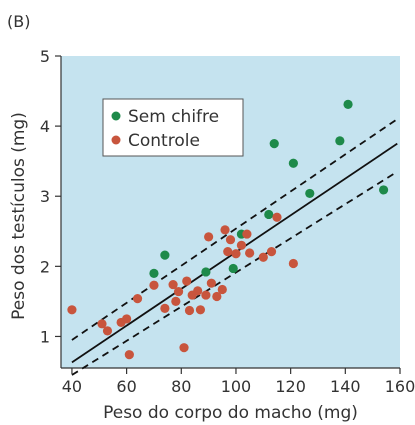  What do you see at coordinates (45, 266) in the screenshot?
I see `y-tick-label: 2` at bounding box center [45, 266].